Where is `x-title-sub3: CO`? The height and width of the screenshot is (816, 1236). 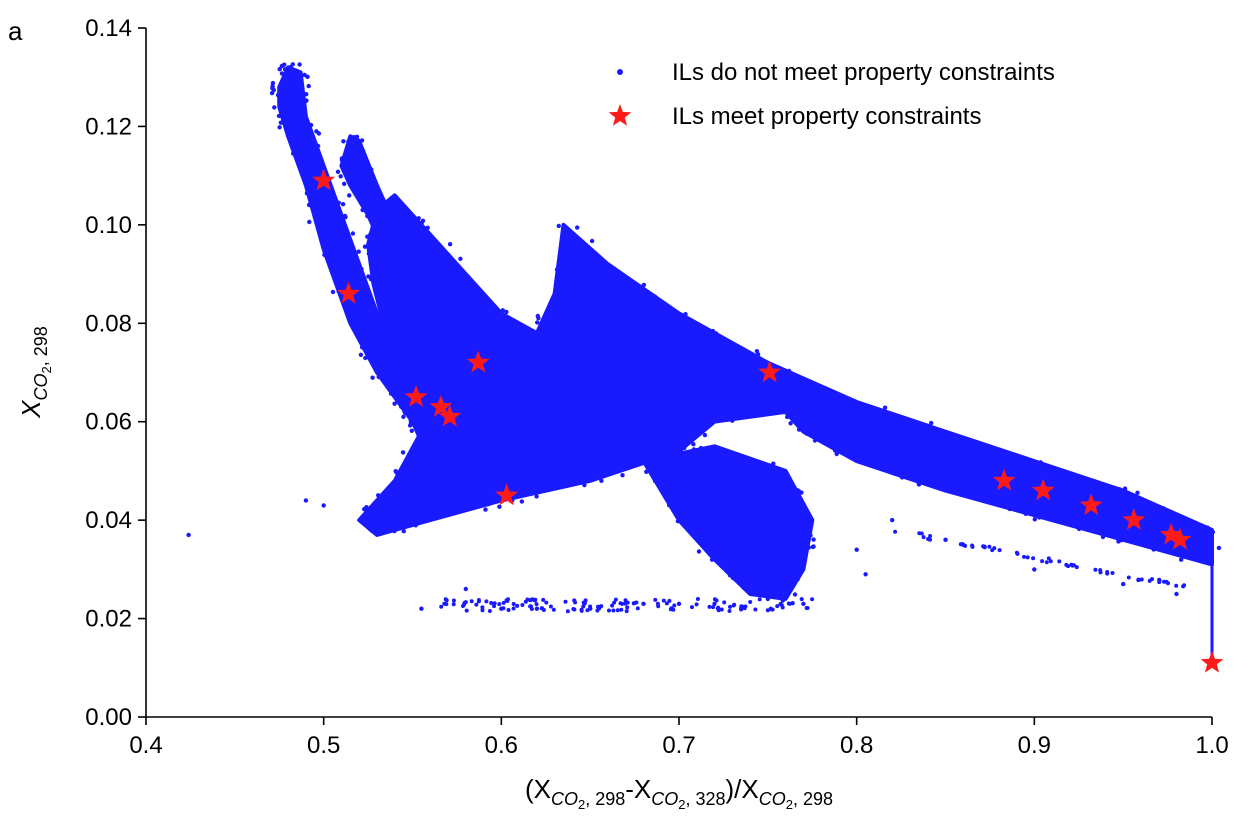 x-title-sub3: CO is located at coordinates (772, 799).